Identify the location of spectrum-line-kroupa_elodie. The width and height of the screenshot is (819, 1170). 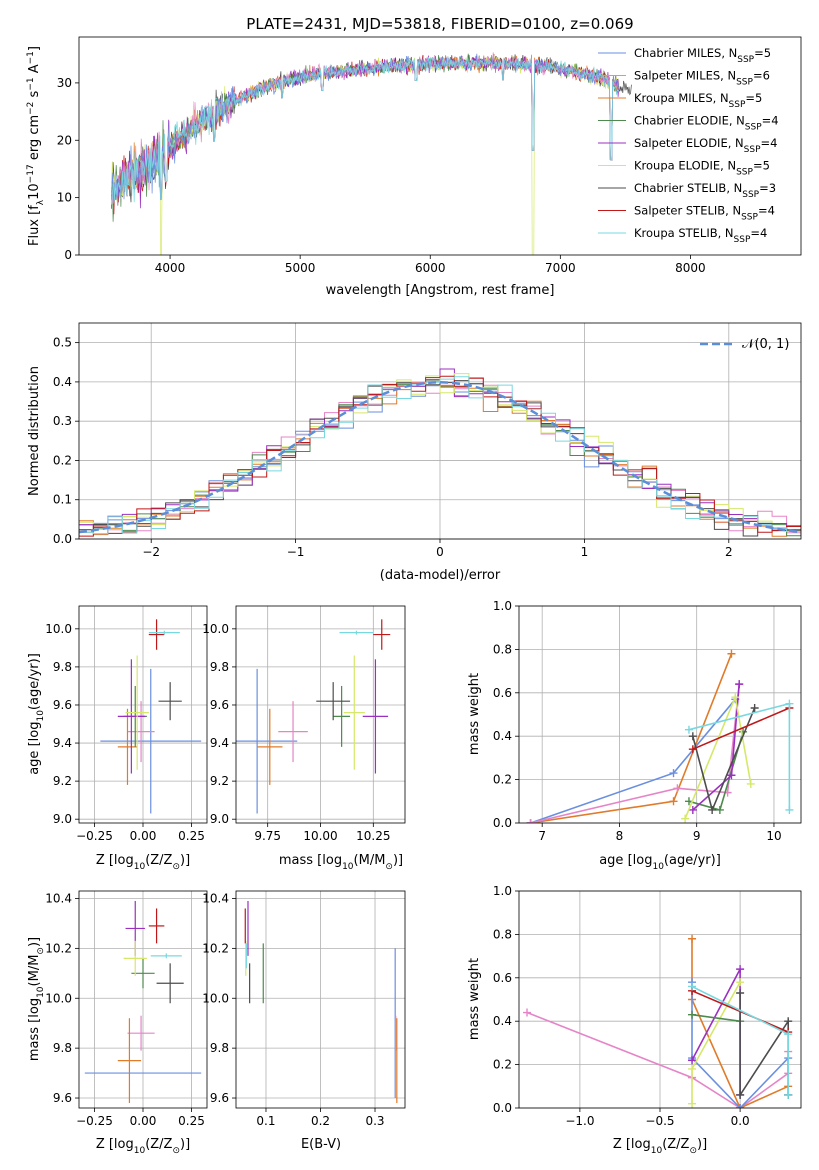
(365, 155).